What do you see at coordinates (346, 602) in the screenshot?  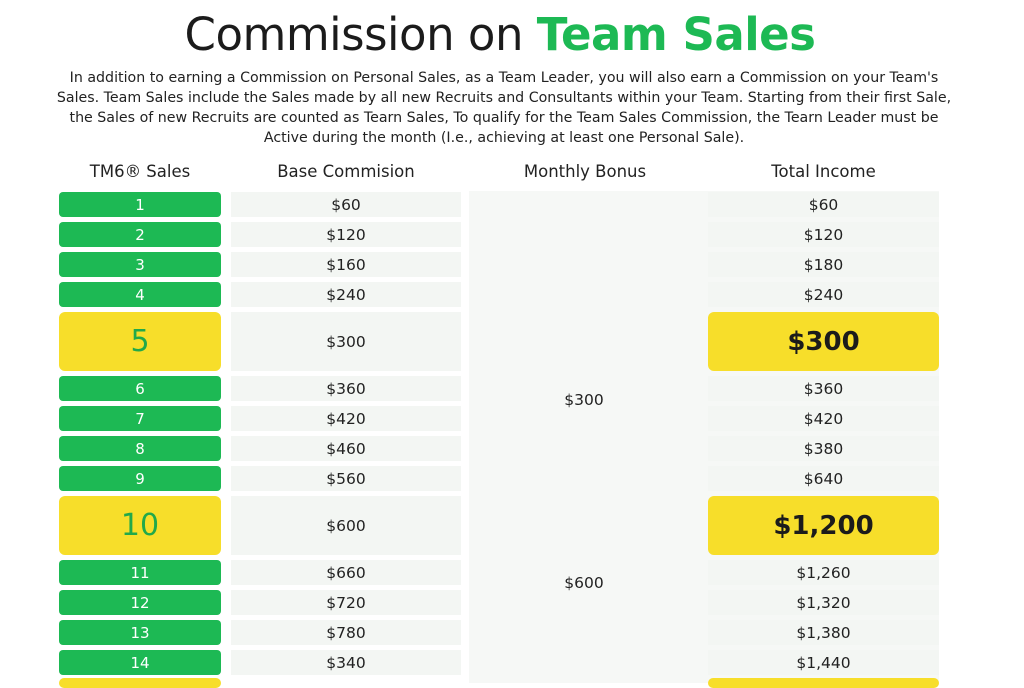 I see `base-commission: $720` at bounding box center [346, 602].